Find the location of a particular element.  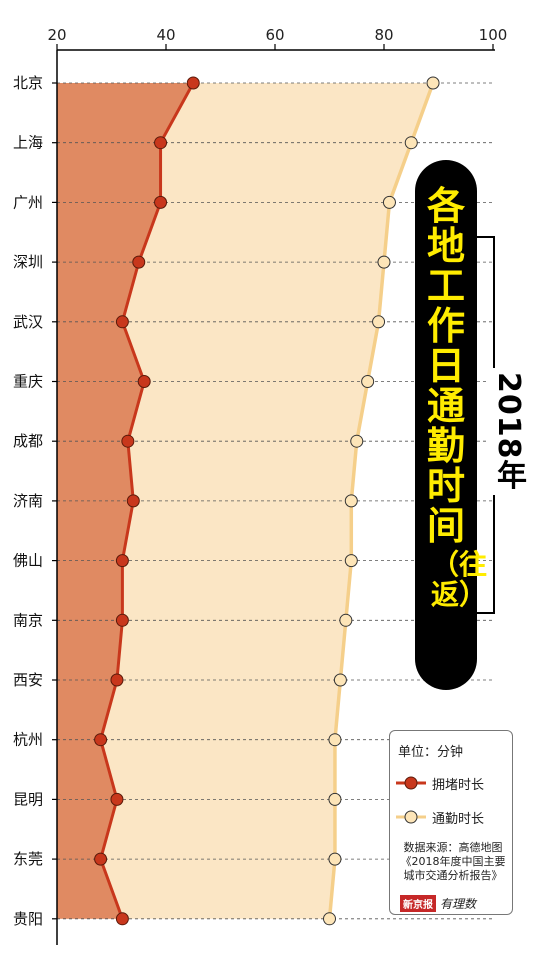

category-label: 成都 is located at coordinates (28, 441).